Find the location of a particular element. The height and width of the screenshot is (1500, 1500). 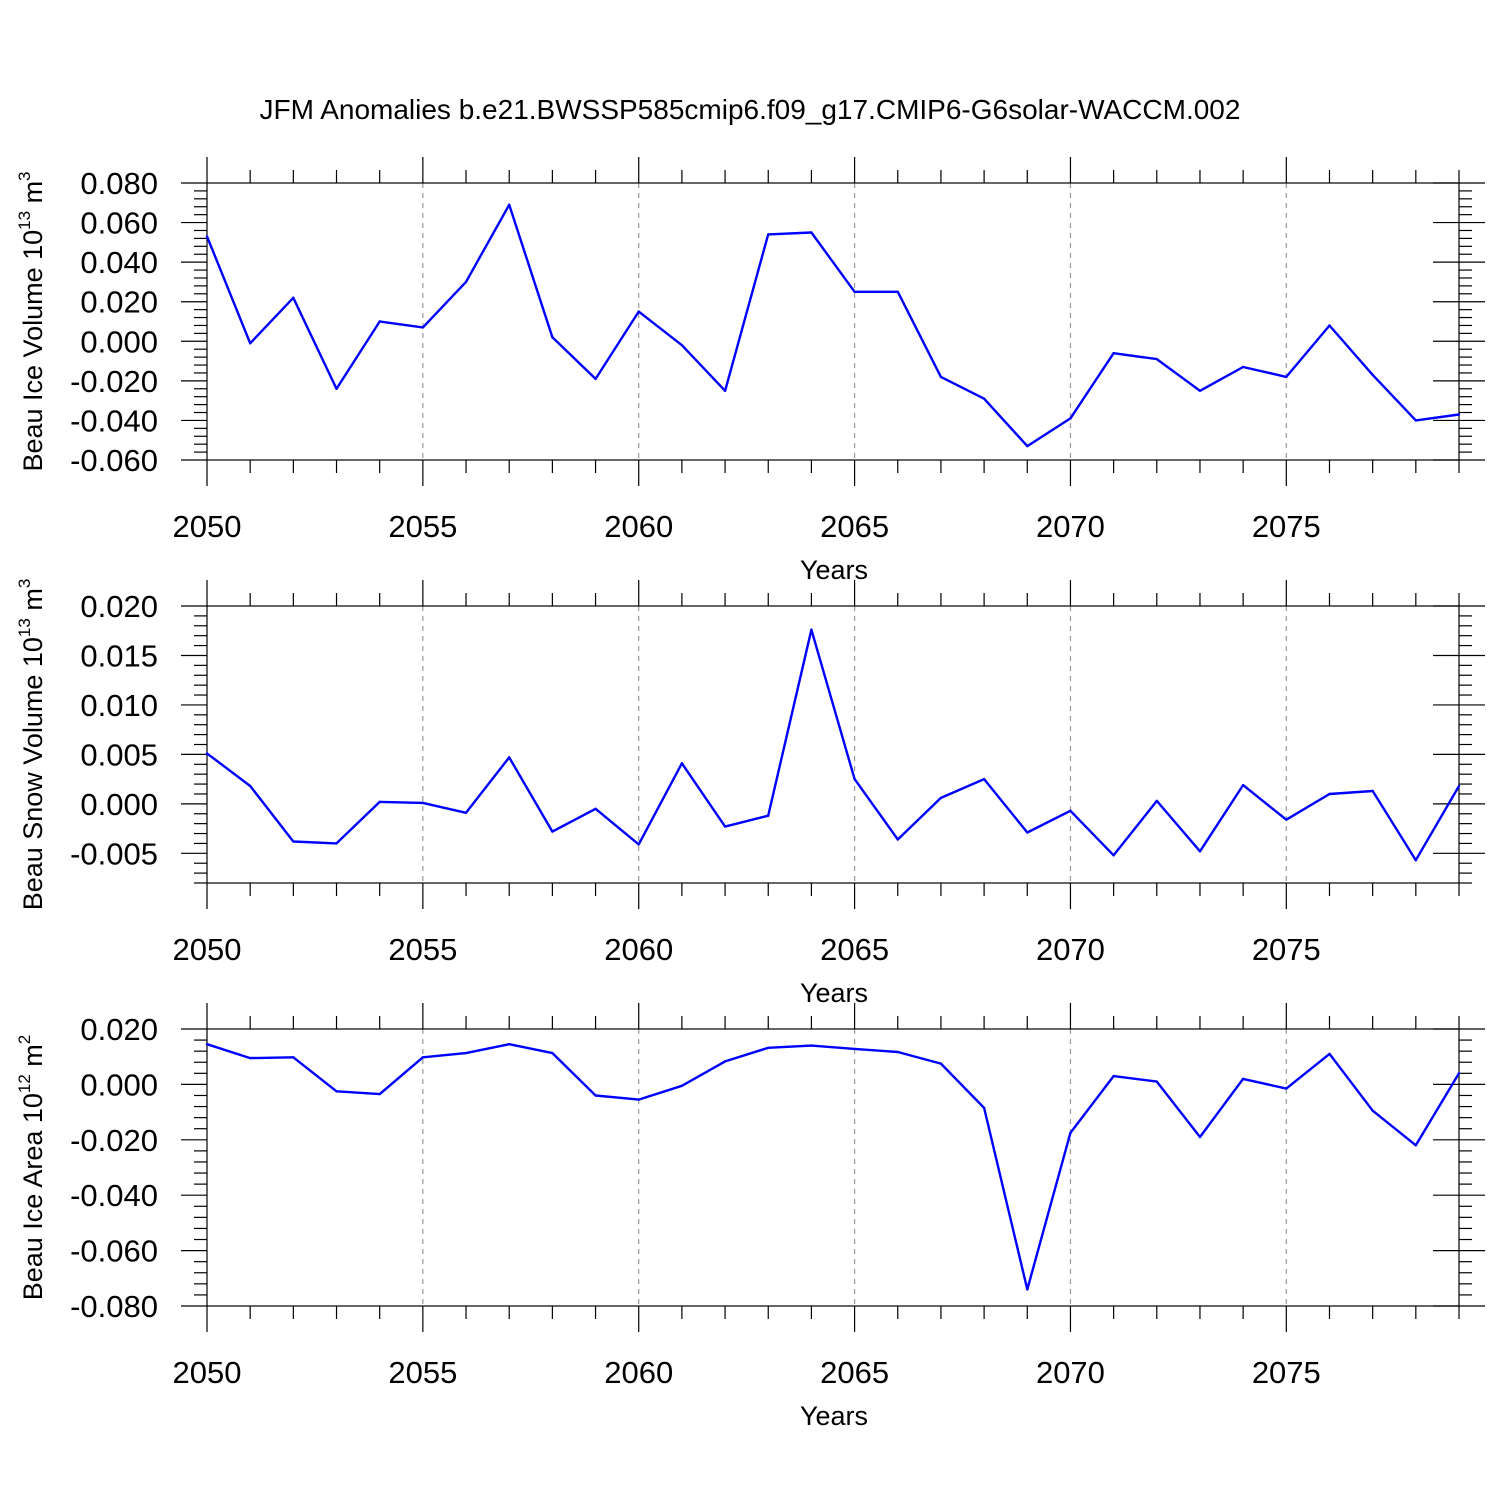

snow-volume-y-tick-label: -0.005 is located at coordinates (114, 853).